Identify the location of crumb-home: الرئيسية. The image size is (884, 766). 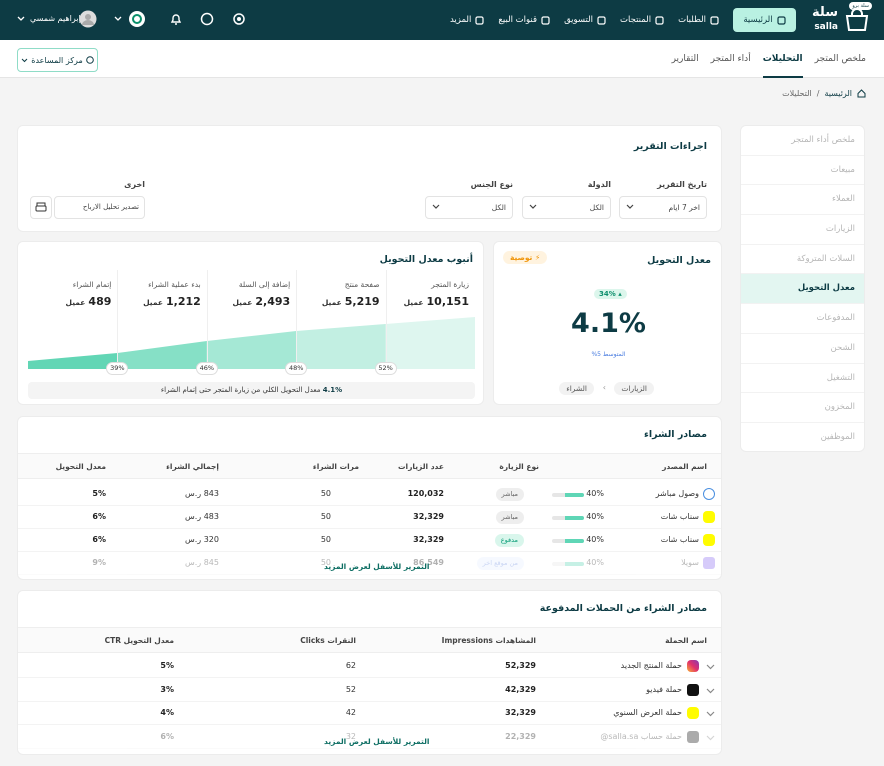
(838, 93).